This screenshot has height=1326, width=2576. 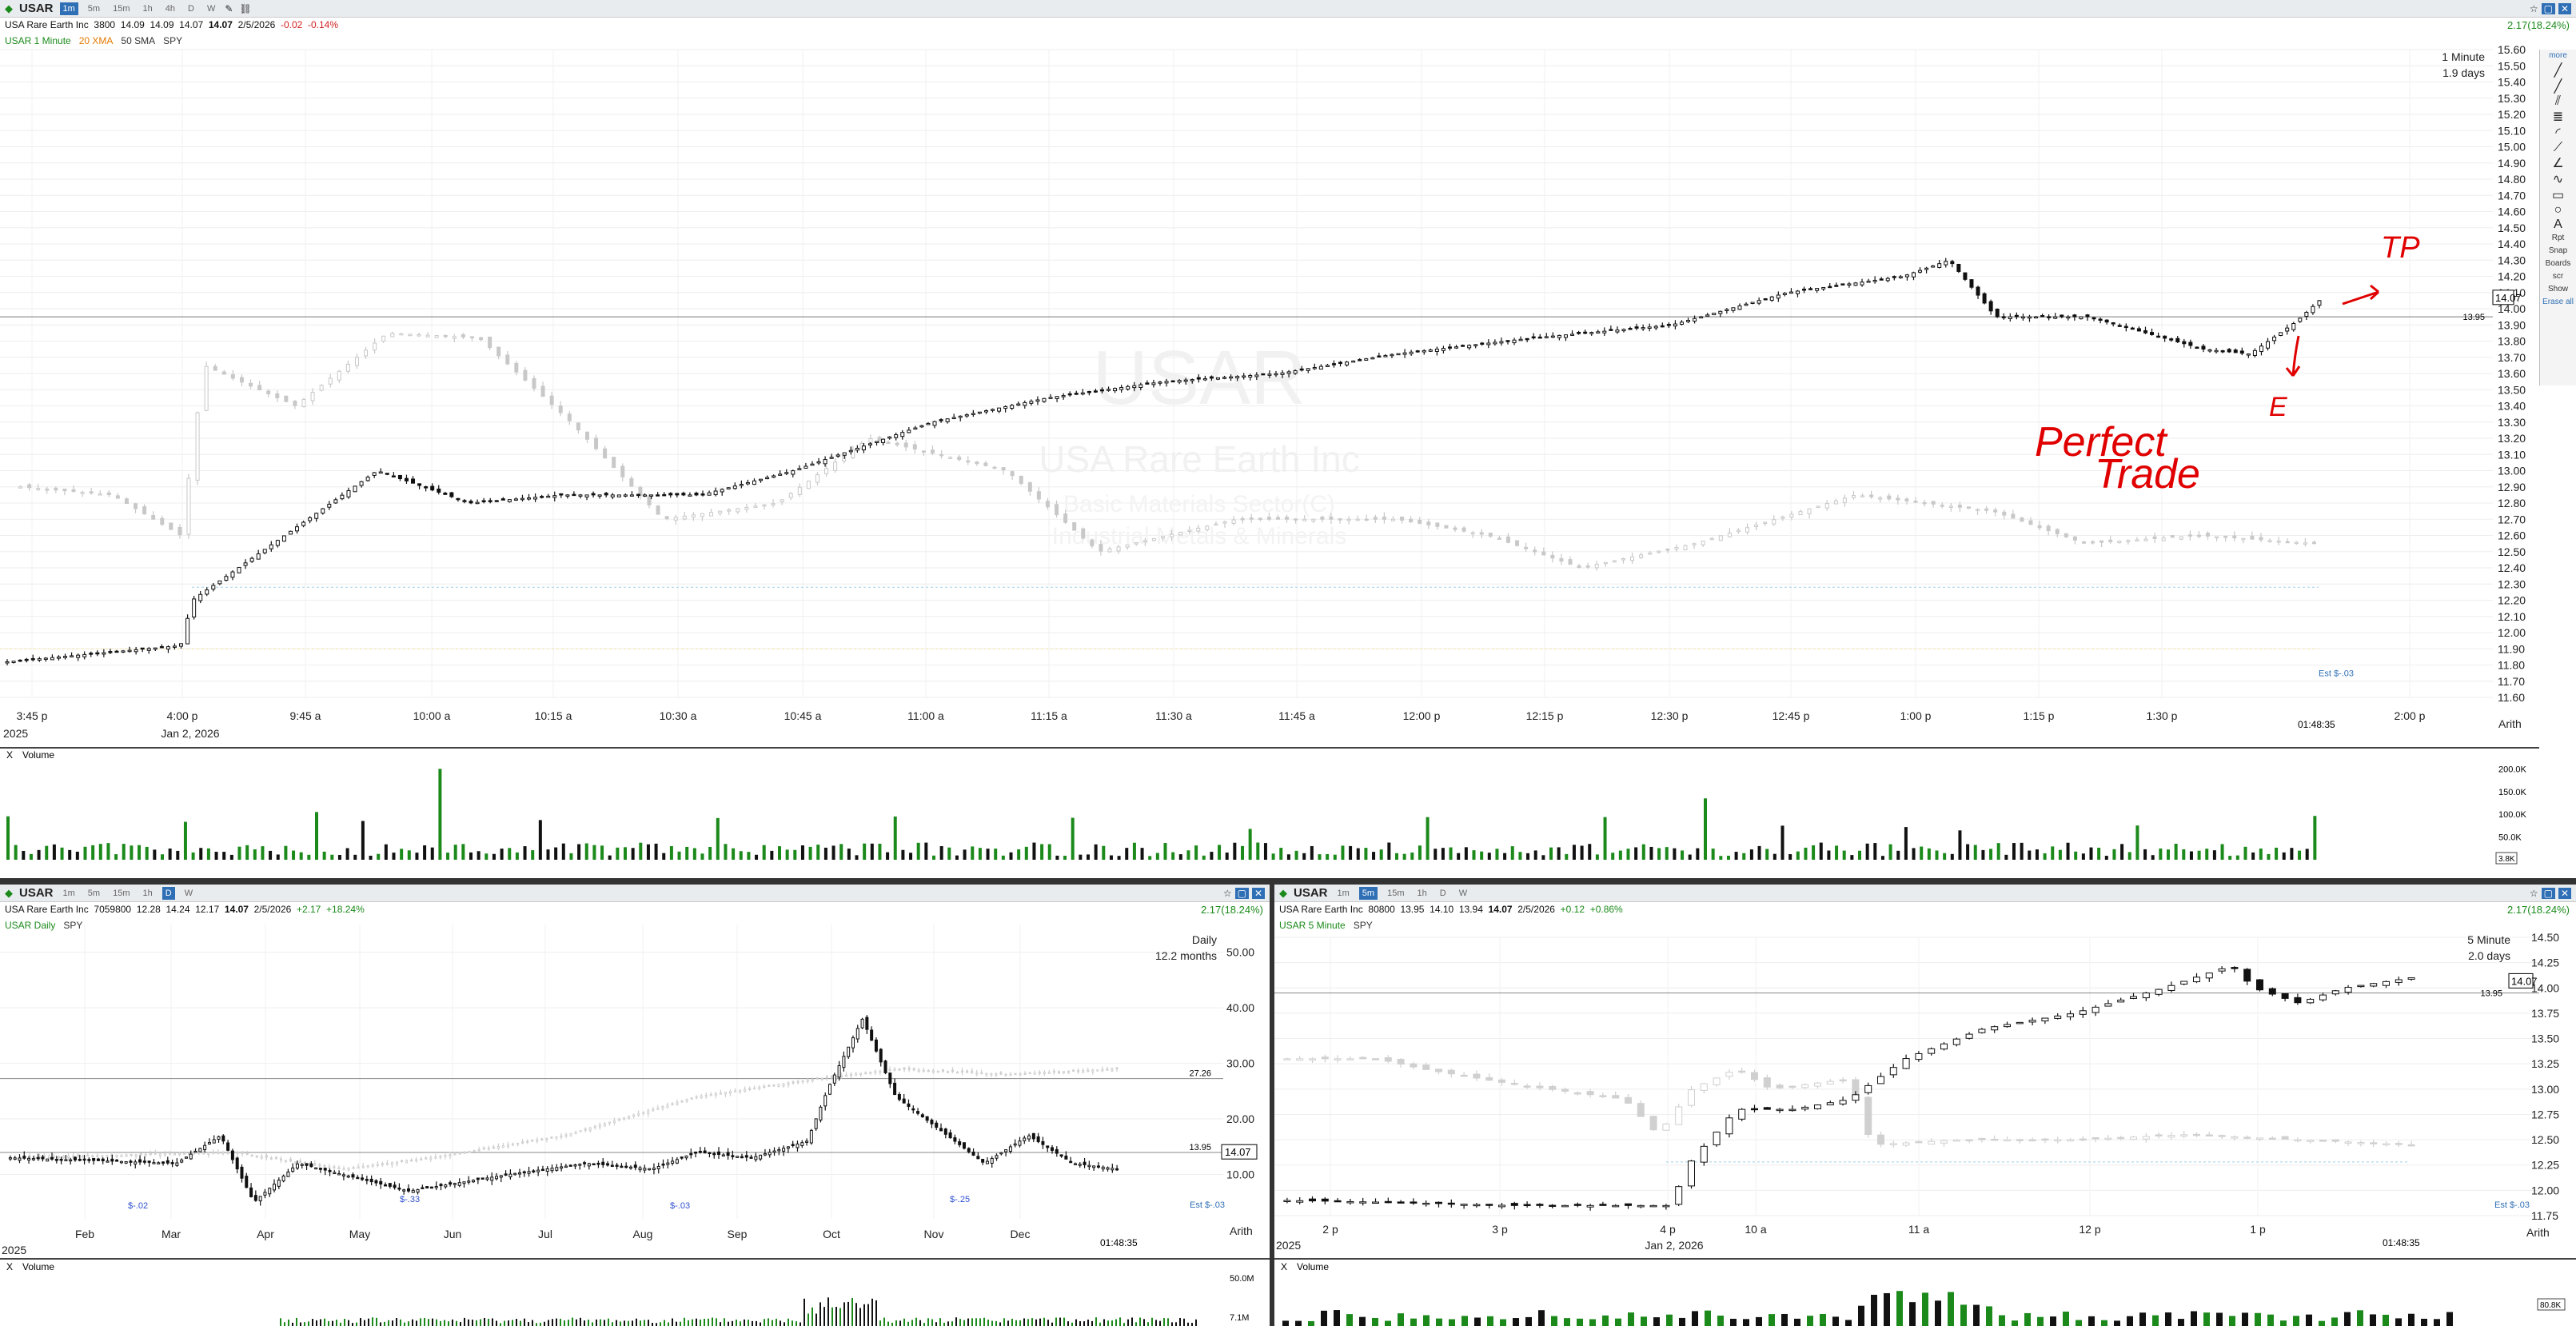 I want to click on pane-divider, so click(x=1288, y=881).